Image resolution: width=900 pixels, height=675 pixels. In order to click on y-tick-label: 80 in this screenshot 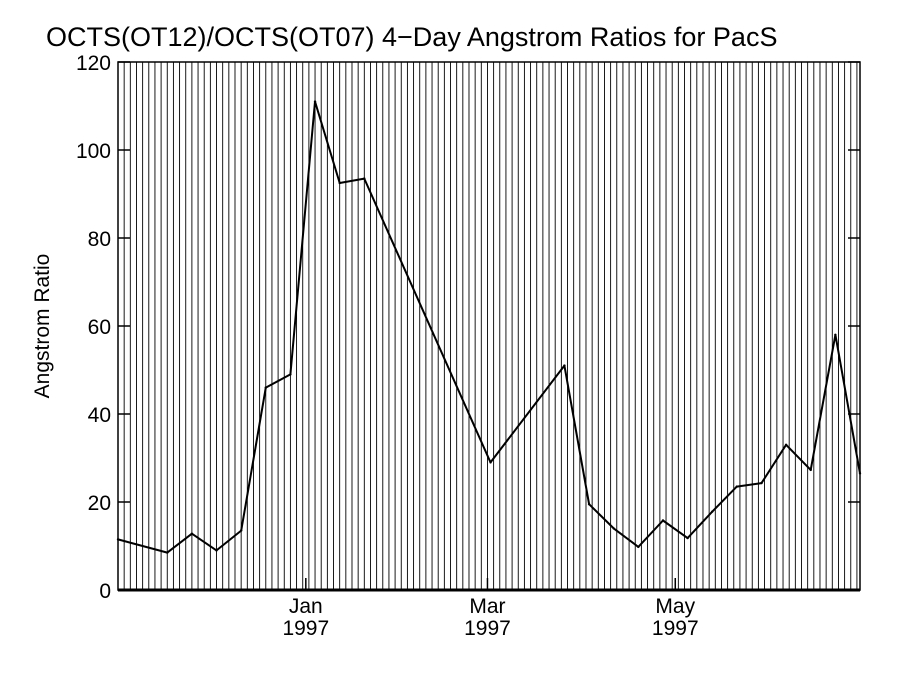, I will do `click(99, 239)`.